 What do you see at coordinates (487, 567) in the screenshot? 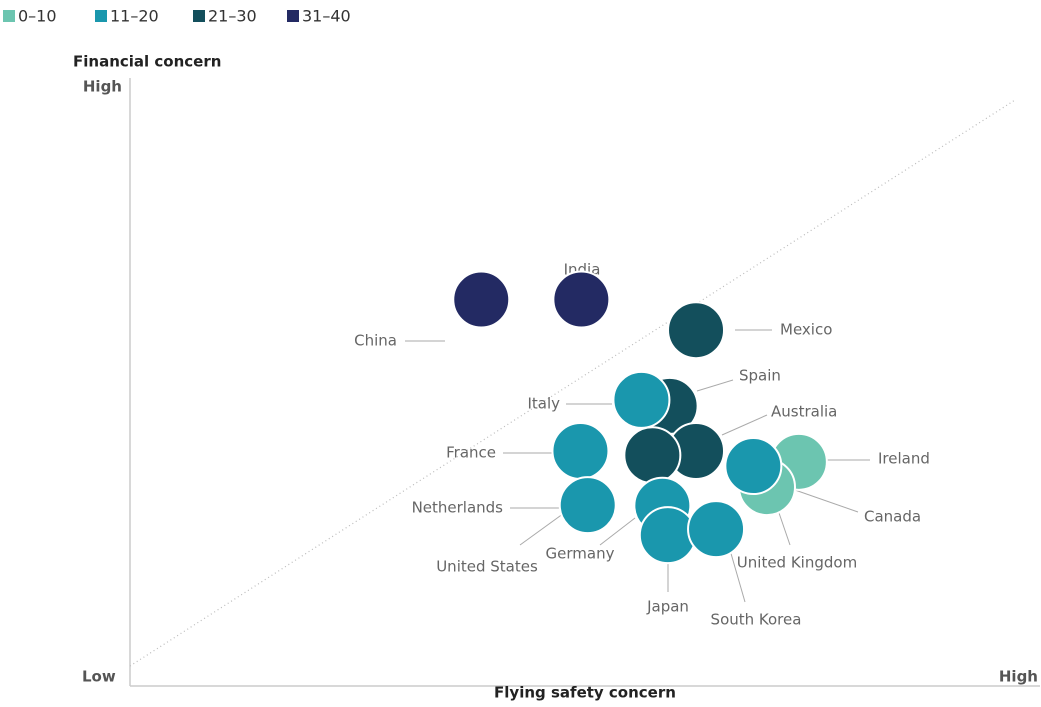
I see `point-label: United States` at bounding box center [487, 567].